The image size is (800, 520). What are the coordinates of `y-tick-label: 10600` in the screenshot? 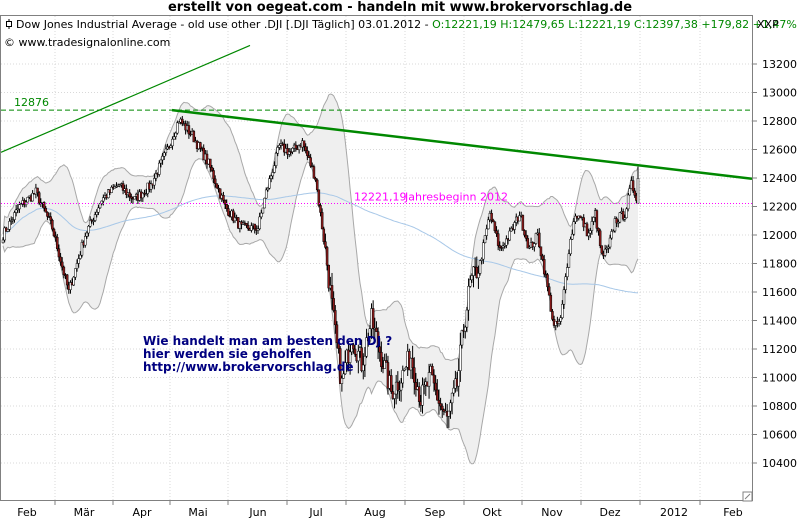 It's located at (779, 435).